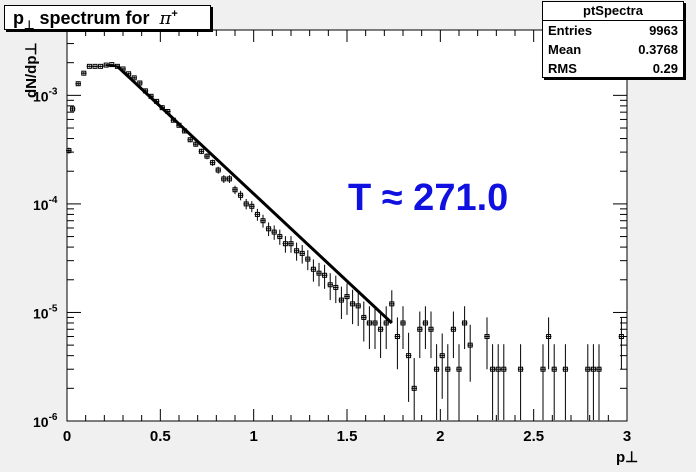 This screenshot has height=472, width=696. What do you see at coordinates (347, 436) in the screenshot?
I see `x-tick-label: 1.5` at bounding box center [347, 436].